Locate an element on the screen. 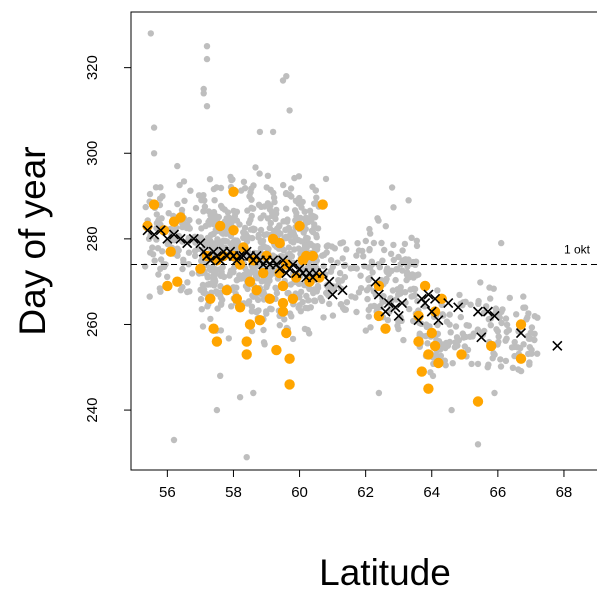 This screenshot has height=589, width=597. x-tick-label: 66 is located at coordinates (498, 492).